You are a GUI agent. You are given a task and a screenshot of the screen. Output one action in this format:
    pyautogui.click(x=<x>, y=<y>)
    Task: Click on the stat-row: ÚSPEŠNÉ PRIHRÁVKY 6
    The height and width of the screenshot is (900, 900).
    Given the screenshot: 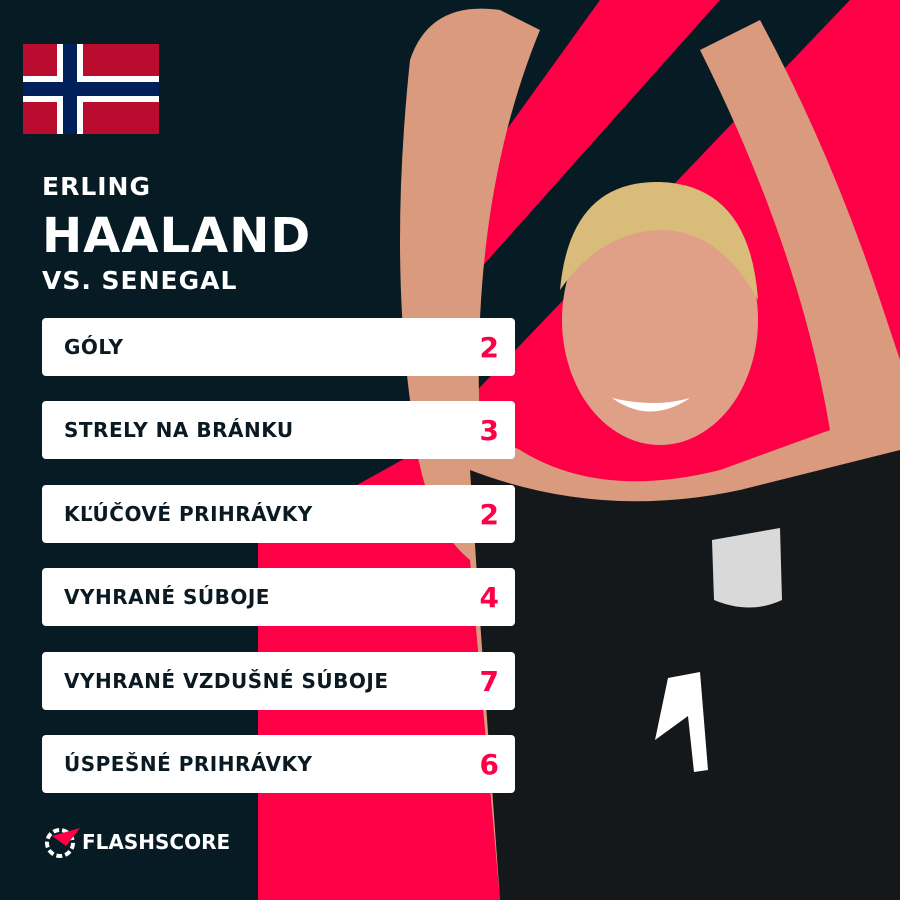 What is the action you would take?
    pyautogui.click(x=278, y=764)
    